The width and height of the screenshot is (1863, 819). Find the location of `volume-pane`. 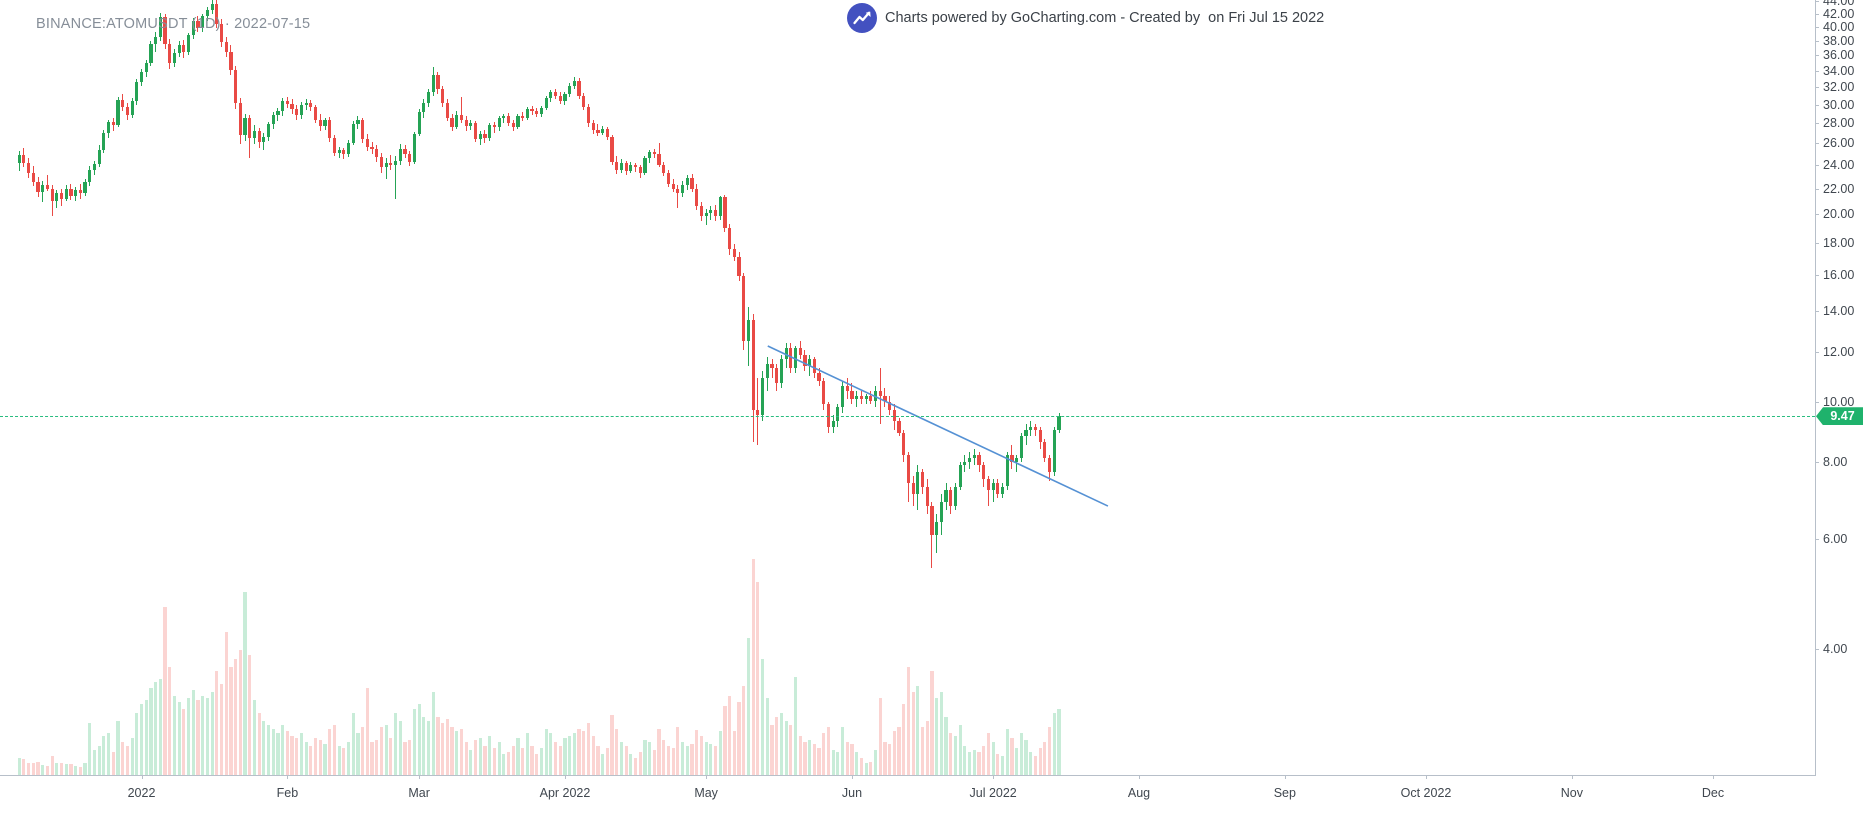

volume-pane is located at coordinates (539, 667).